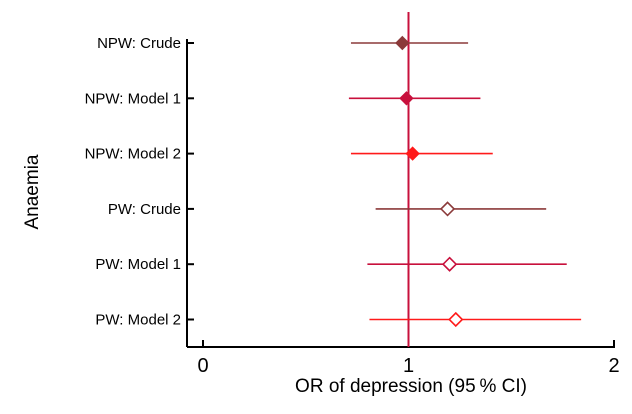  I want to click on x-tick-label: 0, so click(202, 366).